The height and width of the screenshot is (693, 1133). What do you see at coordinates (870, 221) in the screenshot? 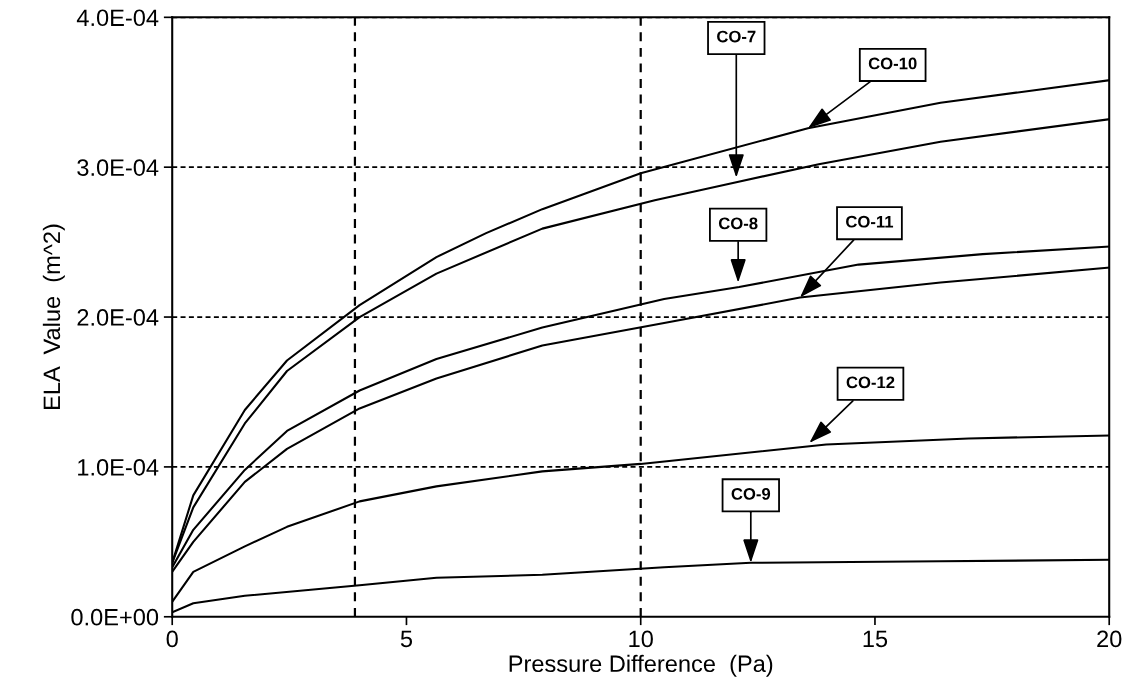
I see `annotation: CO-11` at bounding box center [870, 221].